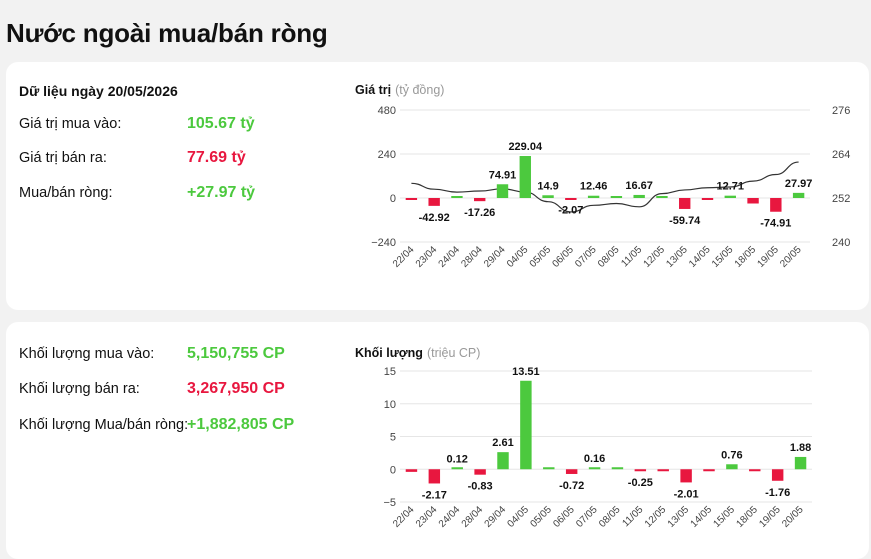 The width and height of the screenshot is (871, 559). What do you see at coordinates (241, 424) in the screenshot?
I see `net-volume: +1,882,805 CP` at bounding box center [241, 424].